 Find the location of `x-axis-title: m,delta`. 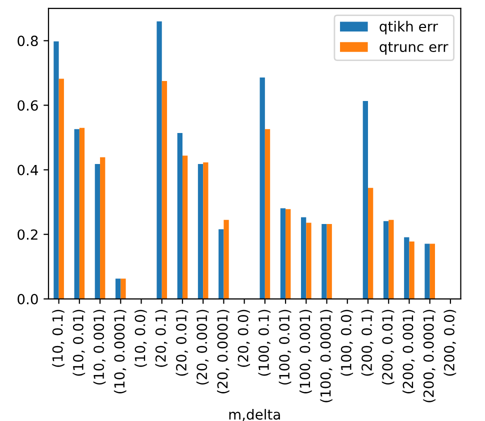

x-axis-title: m,delta is located at coordinates (254, 414).